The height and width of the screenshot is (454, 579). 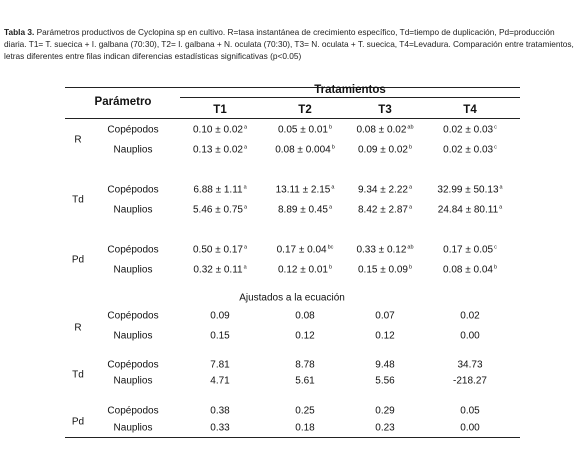 I want to click on cell: 0.17 ± 0.04bc, so click(x=305, y=250).